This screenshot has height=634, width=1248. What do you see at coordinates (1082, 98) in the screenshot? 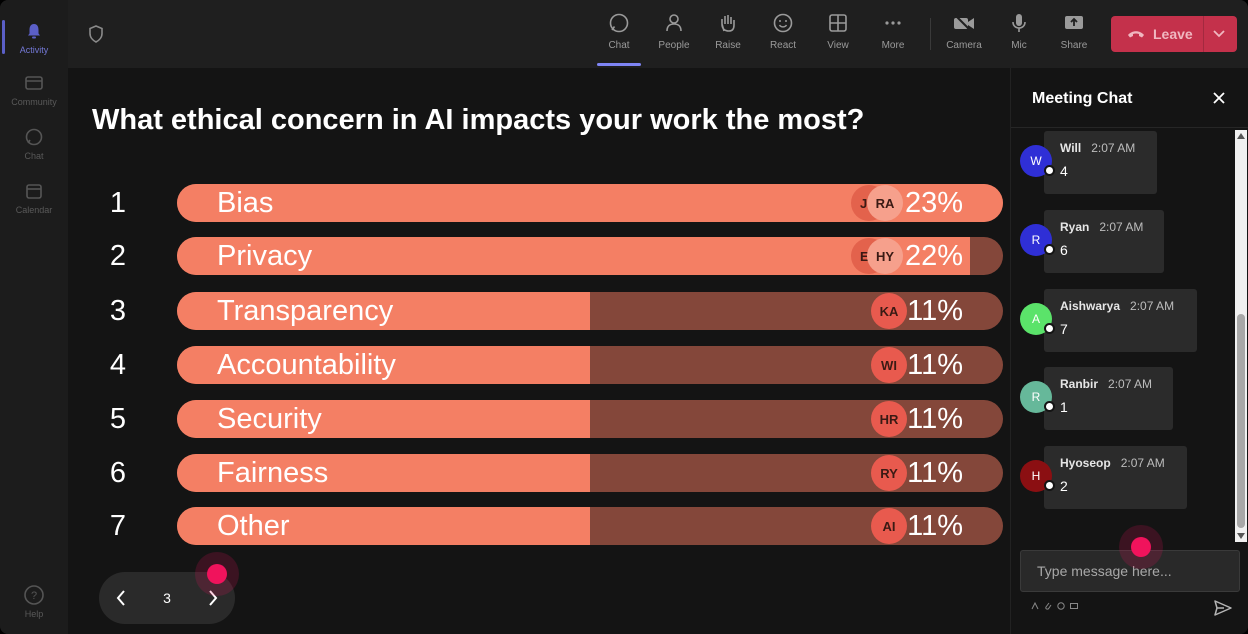
I see `chat-panel-title: Meeting Chat` at bounding box center [1082, 98].